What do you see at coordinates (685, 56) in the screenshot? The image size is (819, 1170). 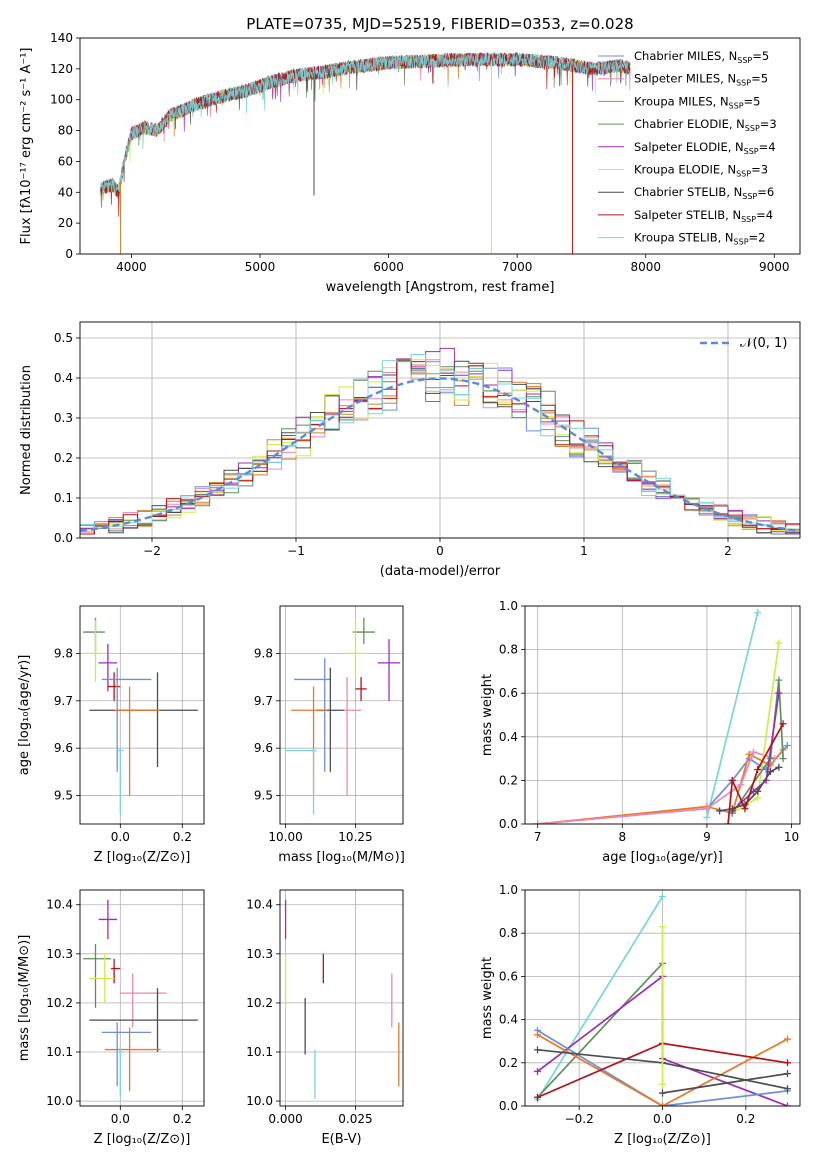 I see `legend-label: Chabrier MILES, N` at bounding box center [685, 56].